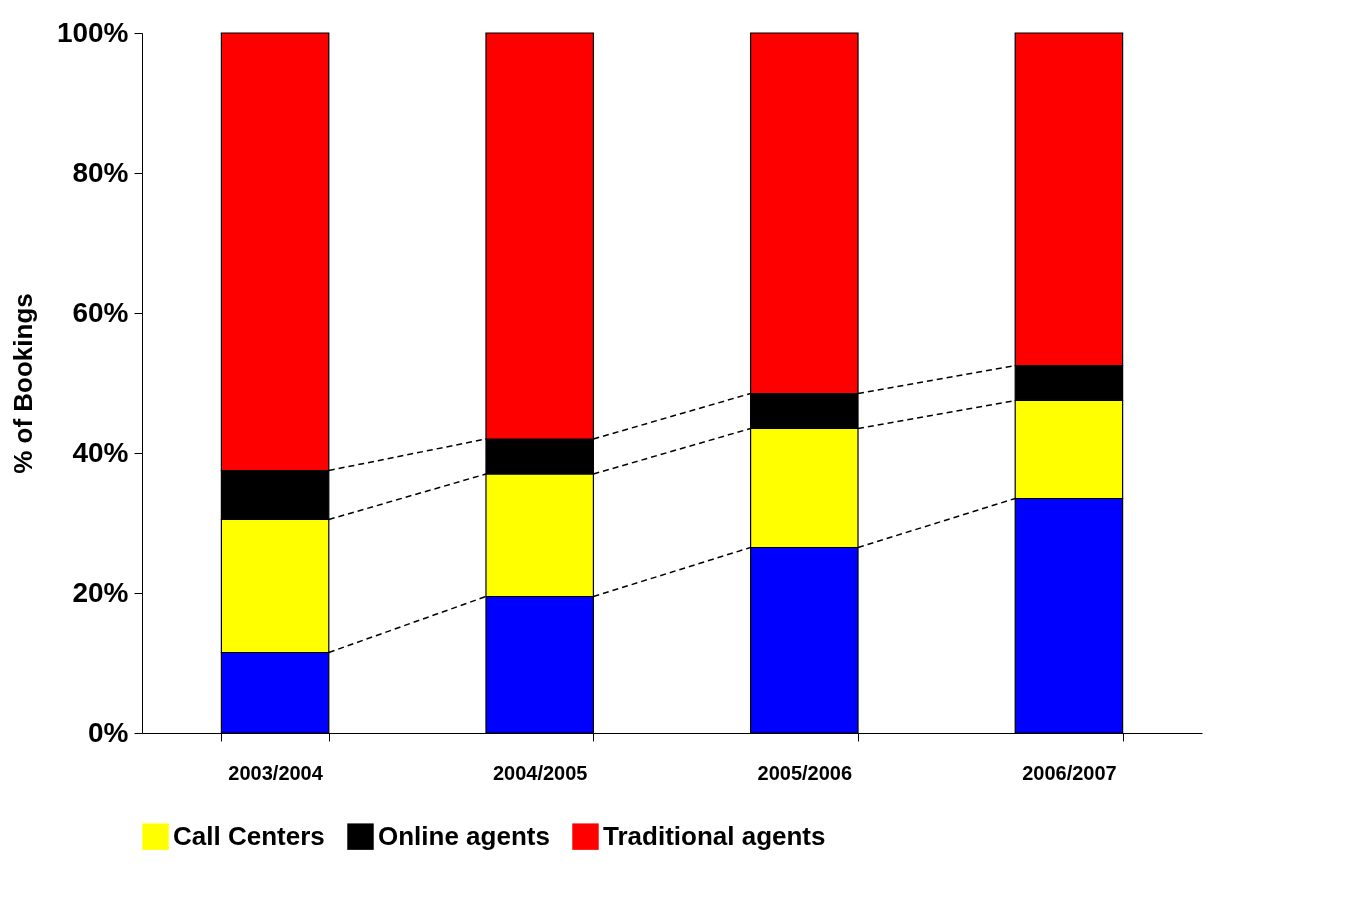  Describe the element at coordinates (714, 835) in the screenshot. I see `legend-label: Traditional agents` at that location.